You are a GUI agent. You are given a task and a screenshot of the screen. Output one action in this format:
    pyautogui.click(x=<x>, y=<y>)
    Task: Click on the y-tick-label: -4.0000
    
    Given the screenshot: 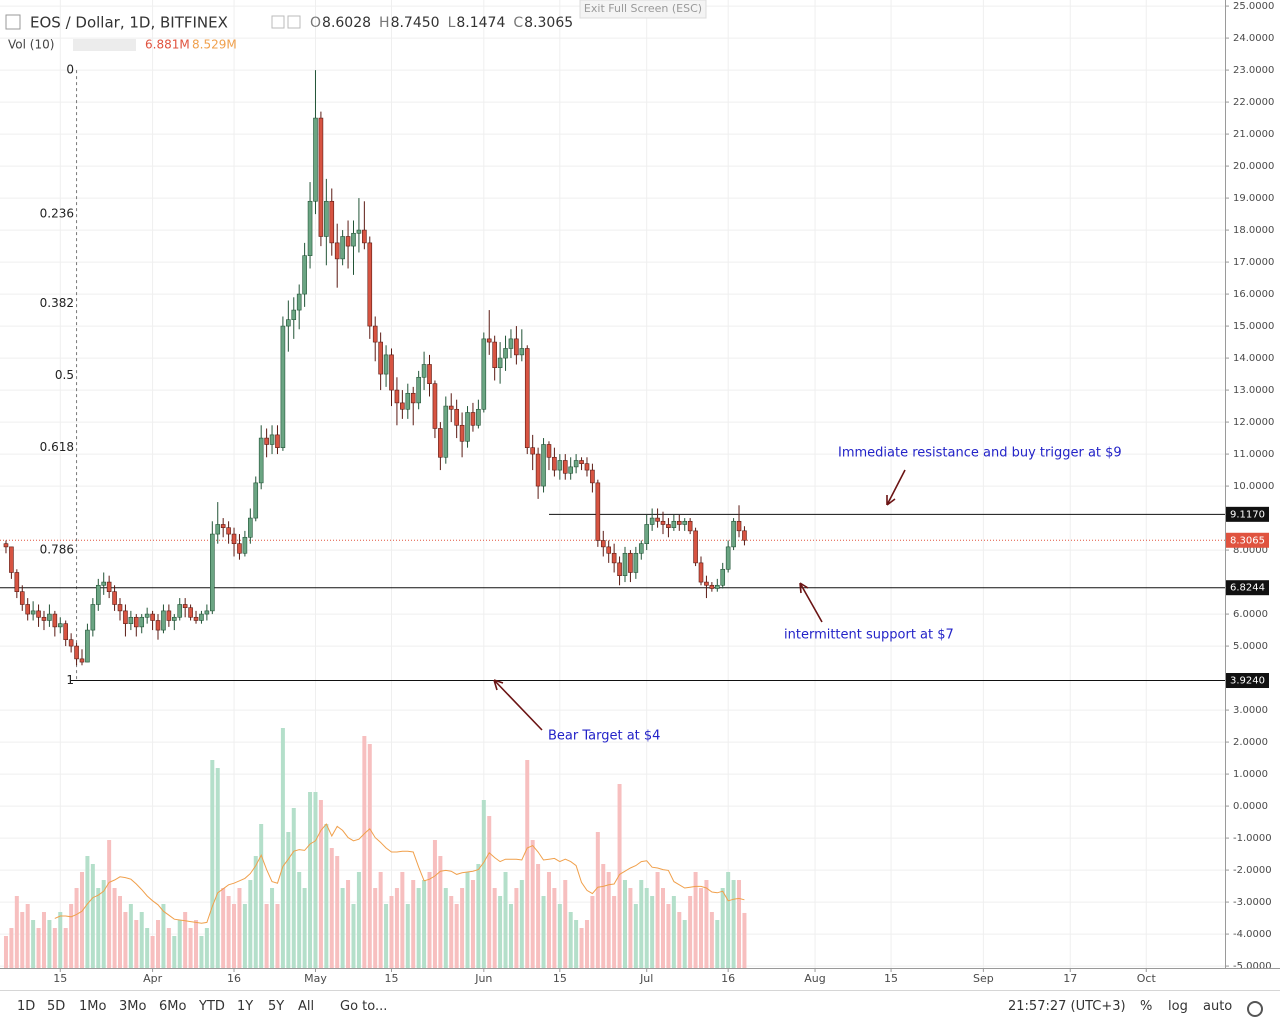 What is the action you would take?
    pyautogui.click(x=1252, y=934)
    